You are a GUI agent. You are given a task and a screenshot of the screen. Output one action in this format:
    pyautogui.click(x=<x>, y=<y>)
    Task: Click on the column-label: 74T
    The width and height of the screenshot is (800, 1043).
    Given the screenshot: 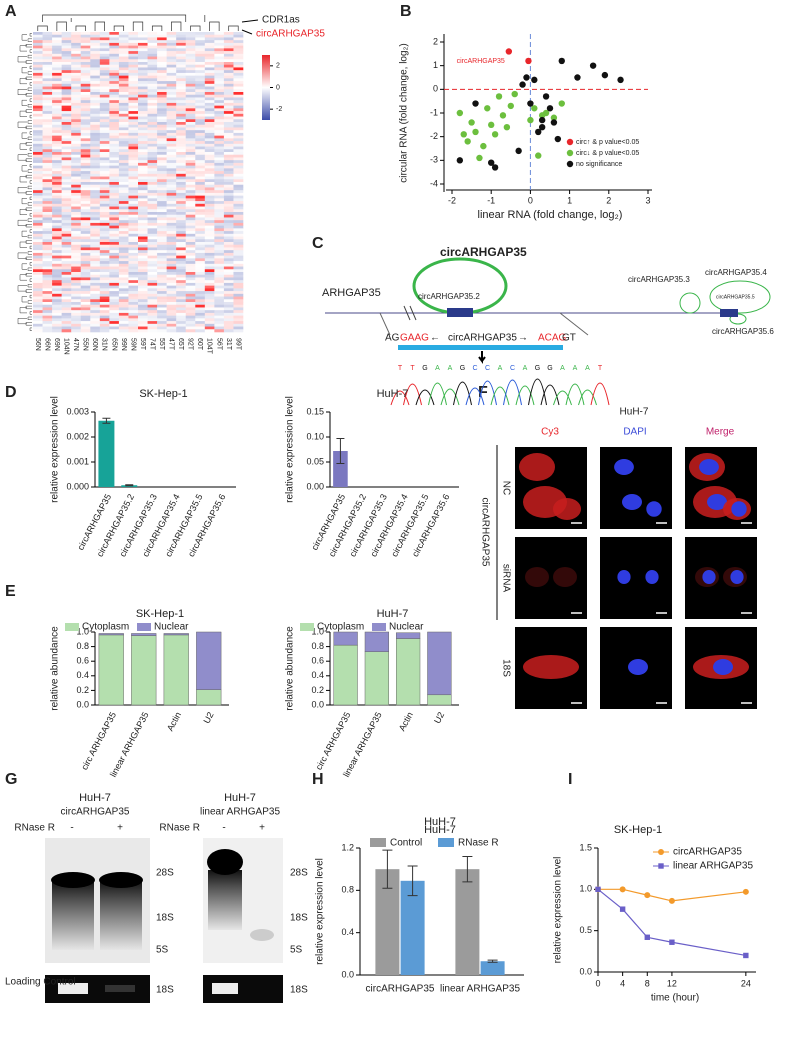 What is the action you would take?
    pyautogui.click(x=151, y=344)
    